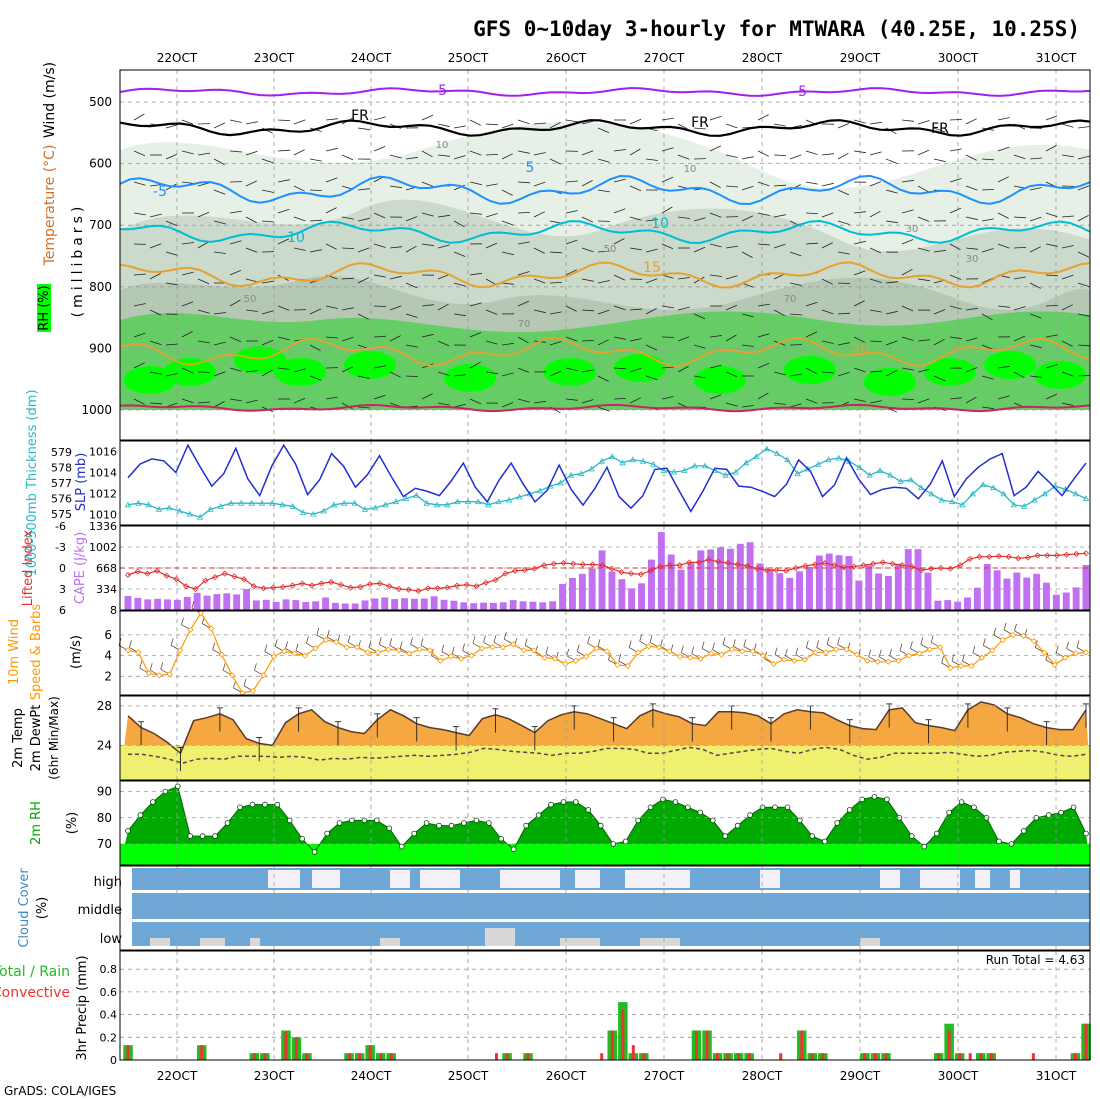 Image resolution: width=1100 pixels, height=1100 pixels. What do you see at coordinates (104, 745) in the screenshot?
I see `temp-tick-label: 24` at bounding box center [104, 745].